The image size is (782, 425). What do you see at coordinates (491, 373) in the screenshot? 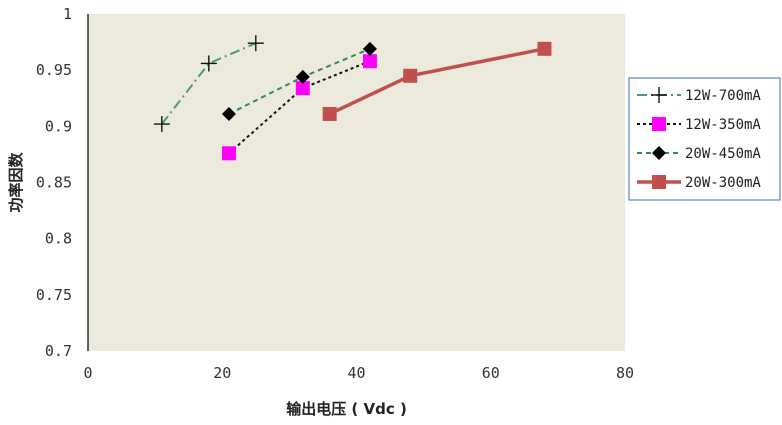
I see `x-tick-label: 60` at bounding box center [491, 373].